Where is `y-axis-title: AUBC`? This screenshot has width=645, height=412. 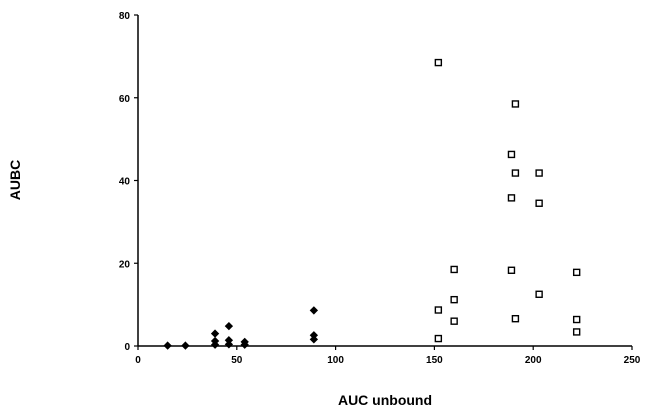 y-axis-title: AUBC is located at coordinates (15, 180).